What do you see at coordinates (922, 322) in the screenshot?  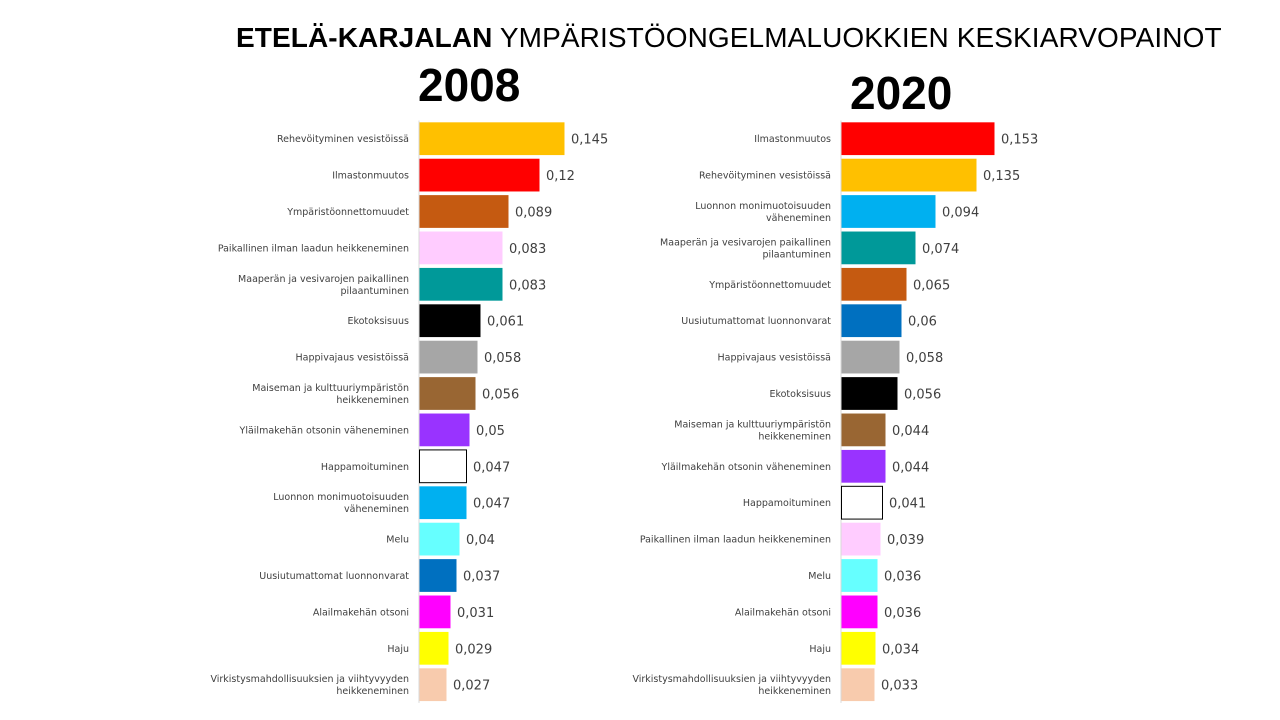 I see `data-label: 0,06` at bounding box center [922, 322].